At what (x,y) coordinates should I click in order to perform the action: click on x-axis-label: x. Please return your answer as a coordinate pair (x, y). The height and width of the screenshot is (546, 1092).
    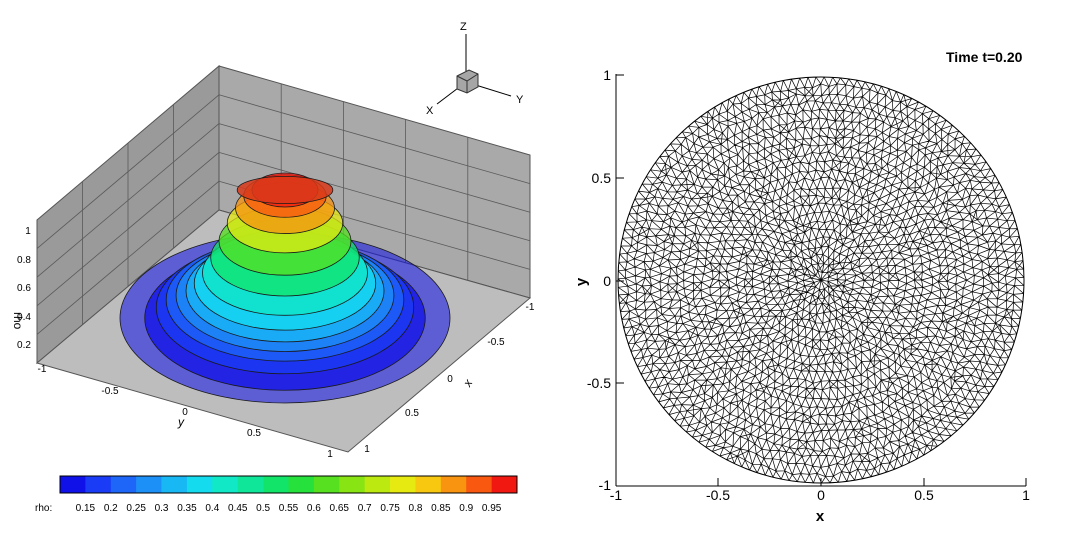
    Looking at the image, I should click on (468, 383).